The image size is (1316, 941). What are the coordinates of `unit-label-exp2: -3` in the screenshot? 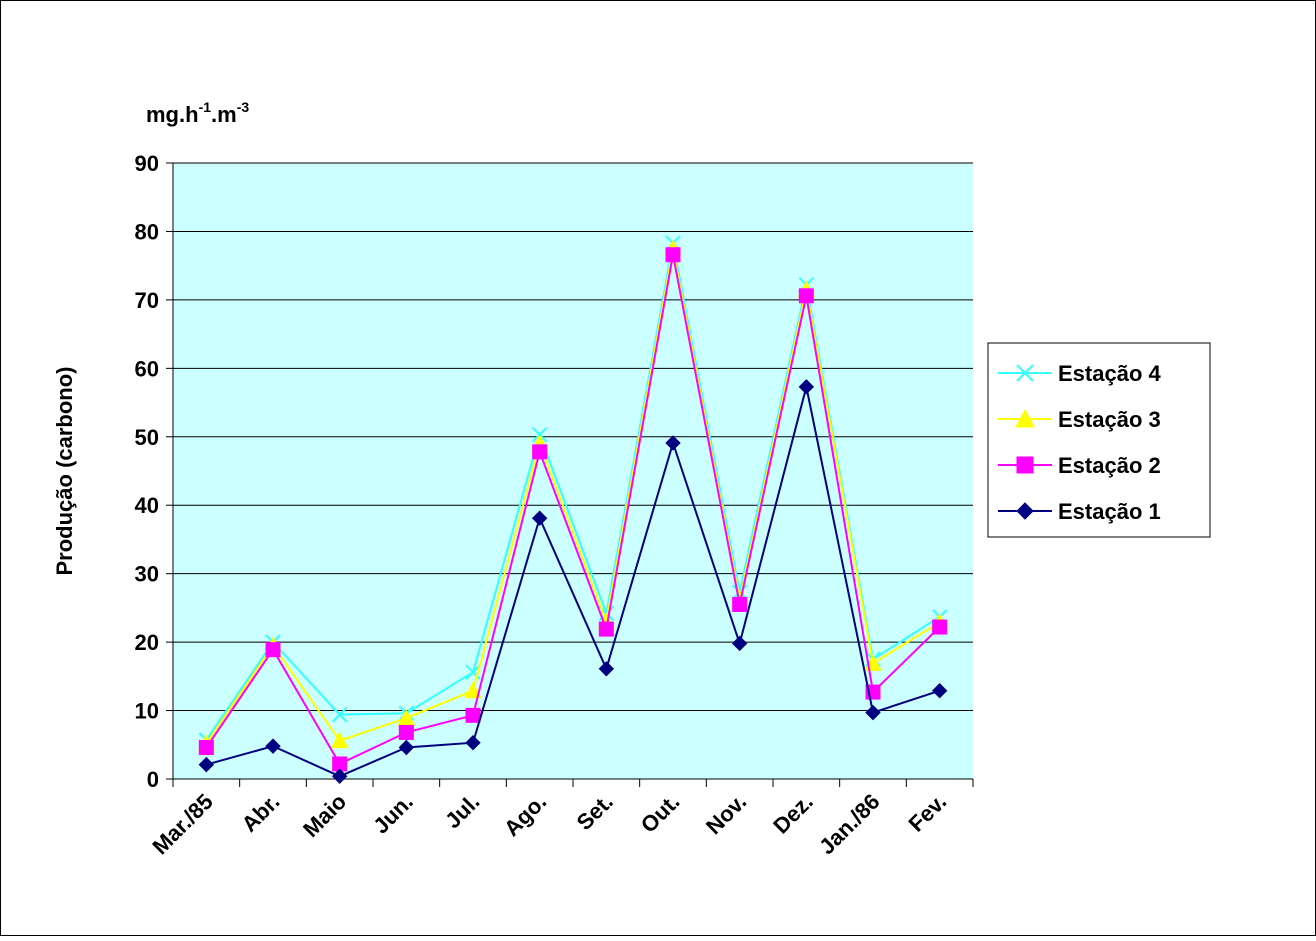 It's located at (243, 107).